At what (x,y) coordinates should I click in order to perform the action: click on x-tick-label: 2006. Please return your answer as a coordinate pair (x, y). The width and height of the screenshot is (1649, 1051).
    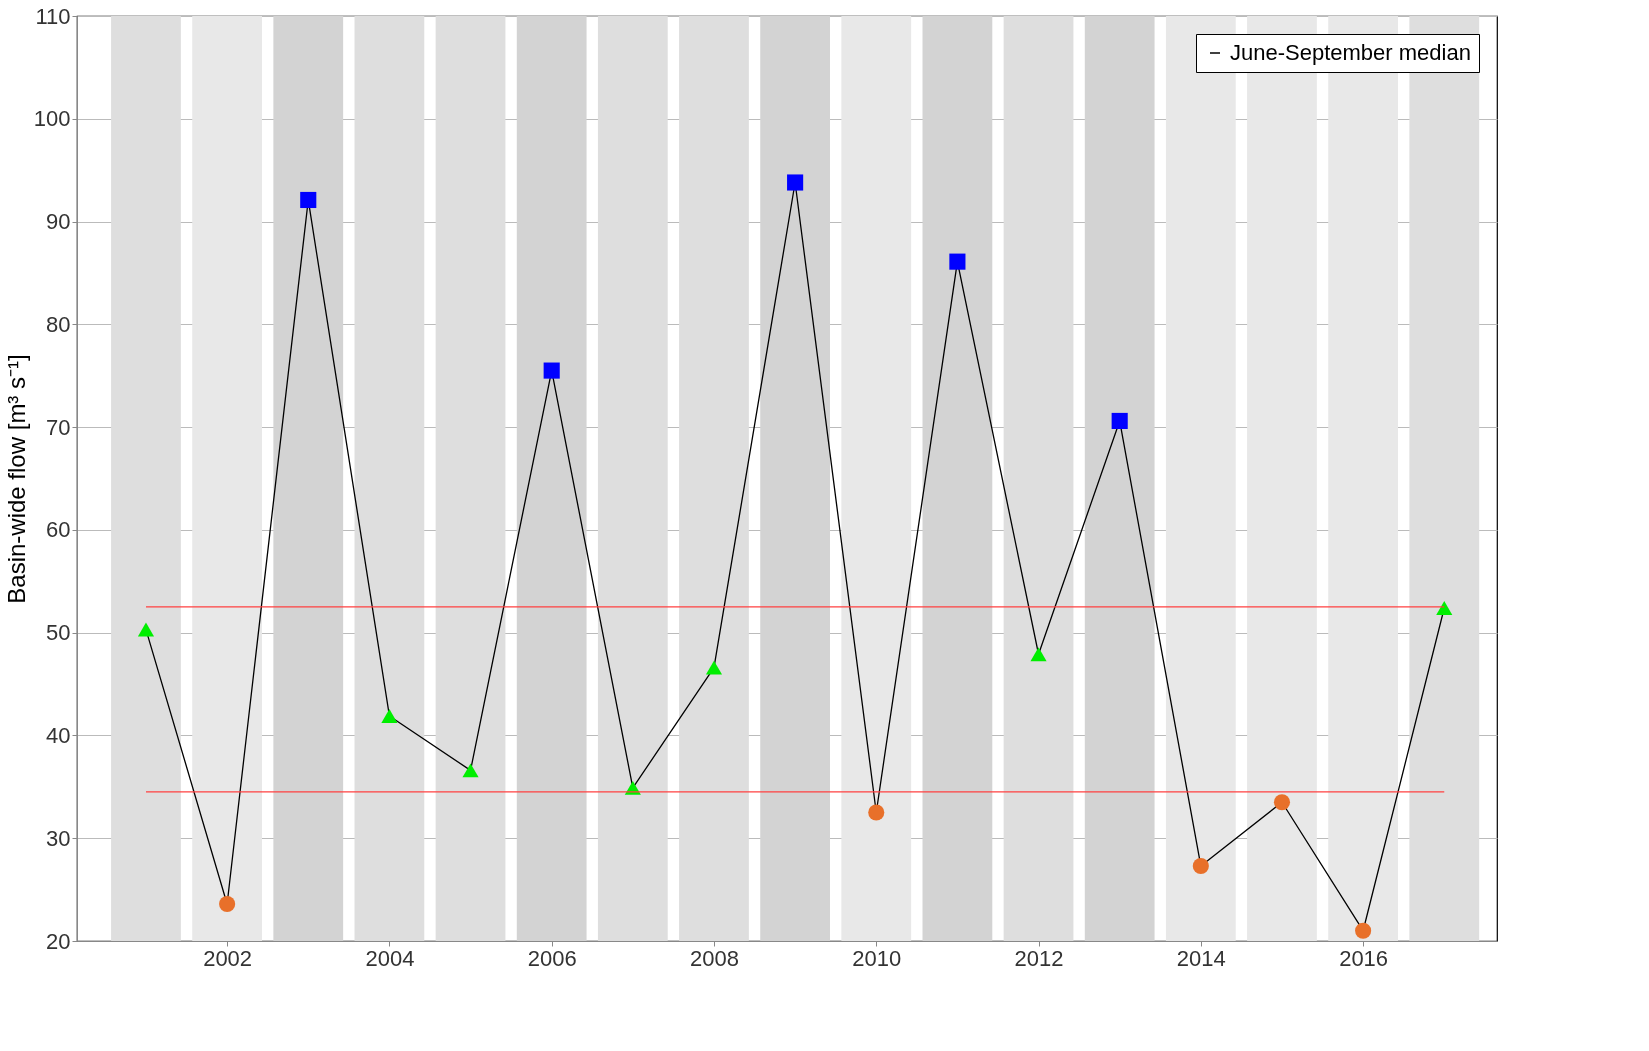
    Looking at the image, I should click on (552, 958).